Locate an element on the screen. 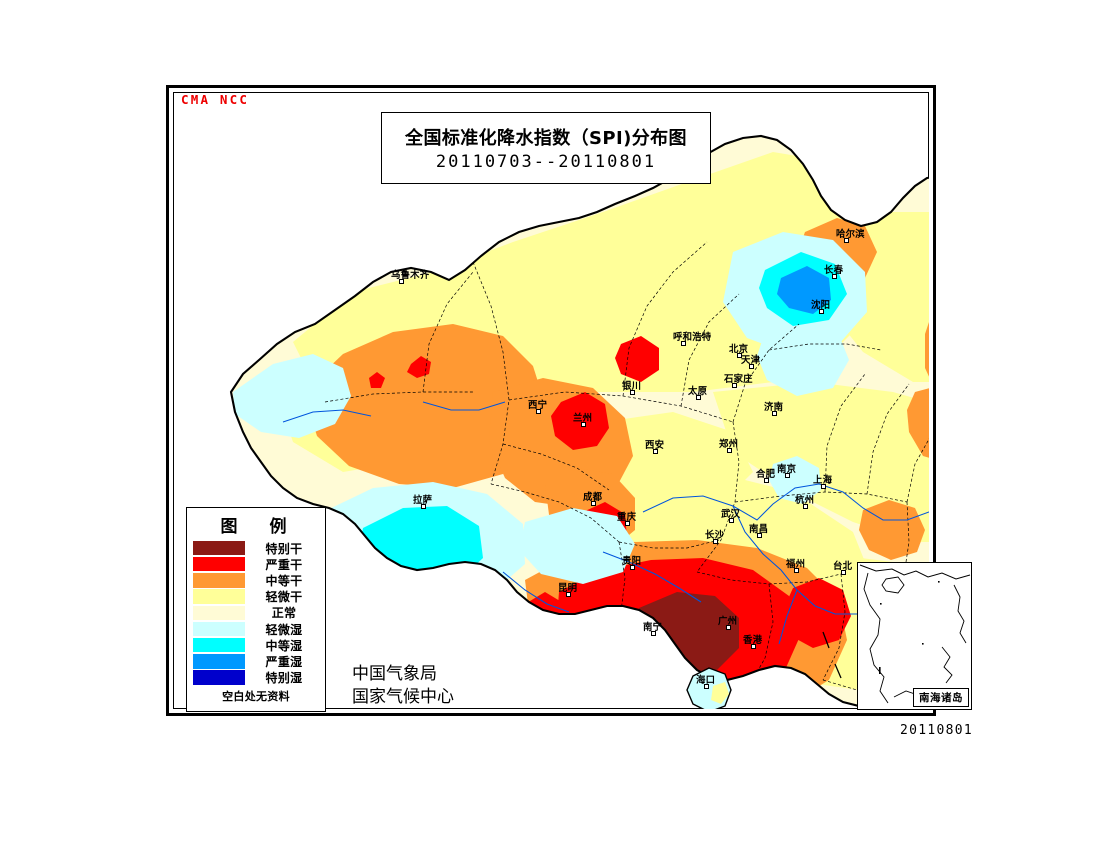  inset-label: 南海诸岛 is located at coordinates (941, 697).